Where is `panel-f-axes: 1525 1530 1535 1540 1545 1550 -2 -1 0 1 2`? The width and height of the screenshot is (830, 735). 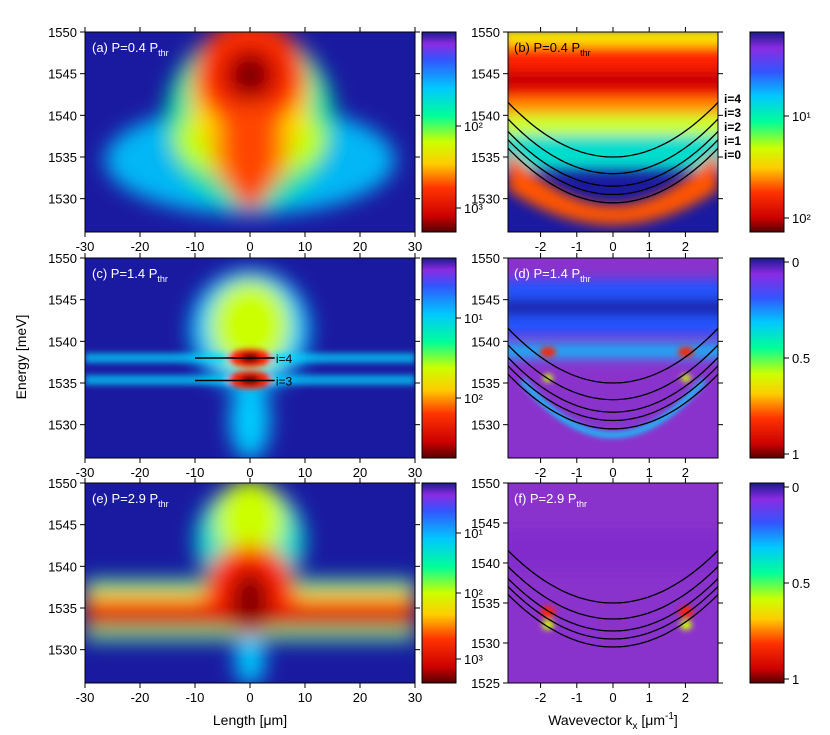 panel-f-axes: 1525 1530 1535 1540 1545 1550 -2 -1 0 1 2 is located at coordinates (597, 590).